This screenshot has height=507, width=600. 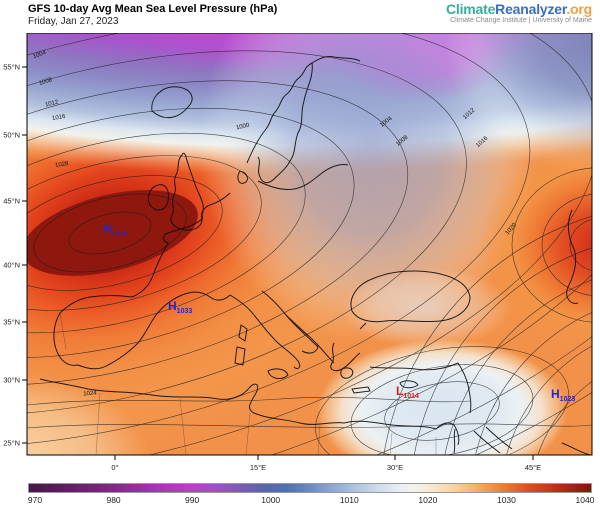 What do you see at coordinates (311, 501) in the screenshot?
I see `colorbar-tick-labels: 970 980 990 1000 1010 1020 1030 1040` at bounding box center [311, 501].